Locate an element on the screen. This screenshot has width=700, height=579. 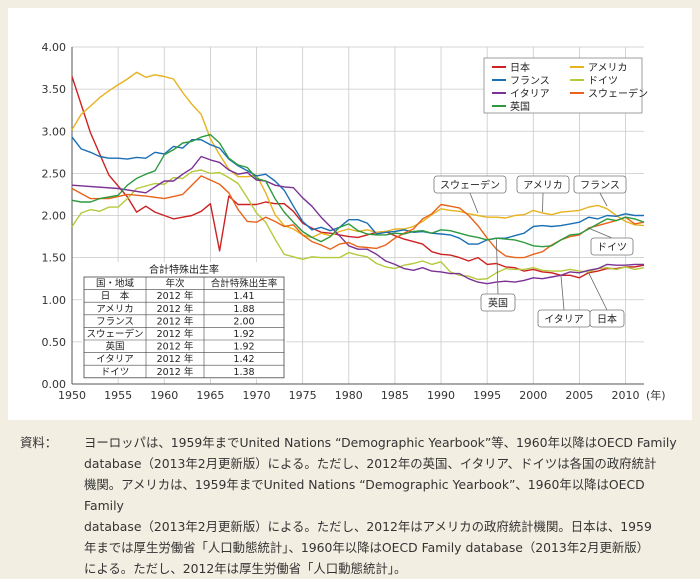
table-title: 合計特殊出生率 is located at coordinates (184, 269).